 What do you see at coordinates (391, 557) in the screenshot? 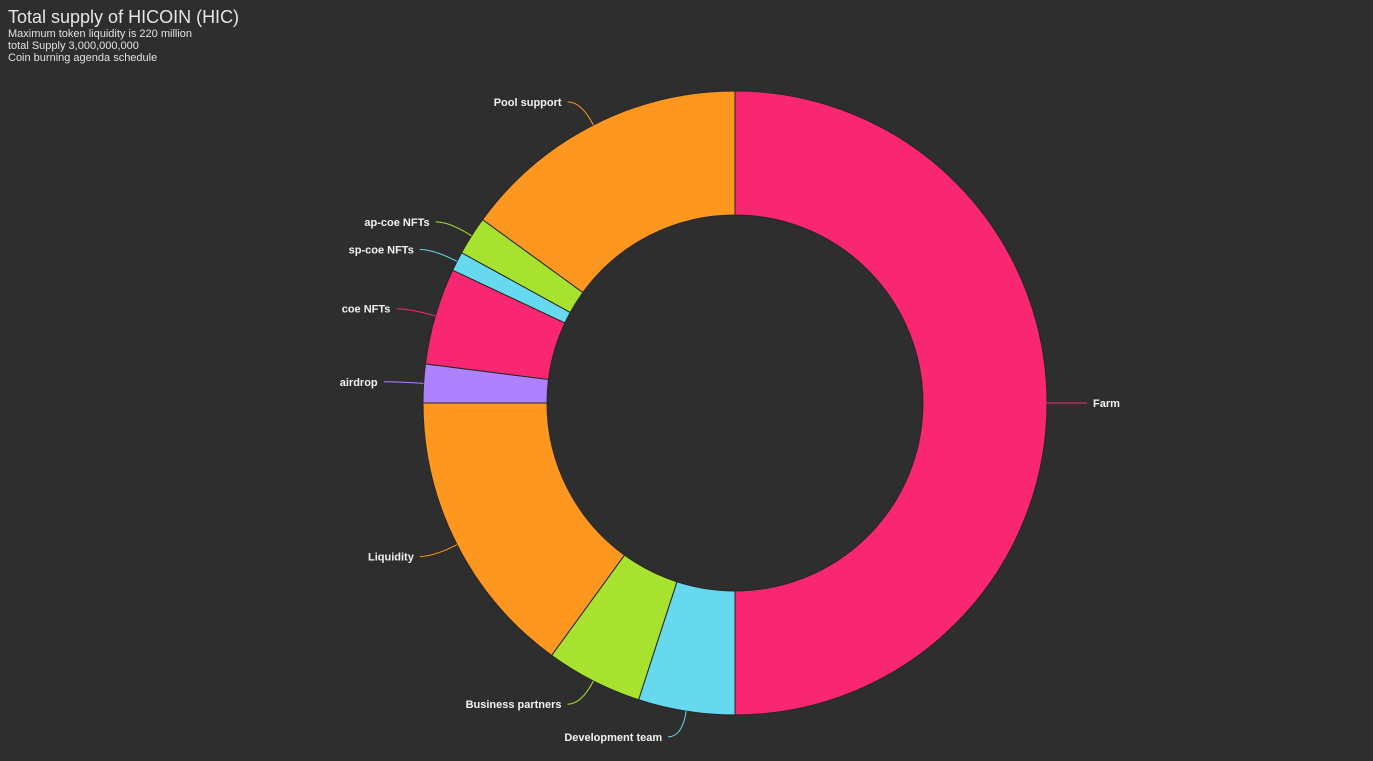
I see `label-liquidity: Liquidity` at bounding box center [391, 557].